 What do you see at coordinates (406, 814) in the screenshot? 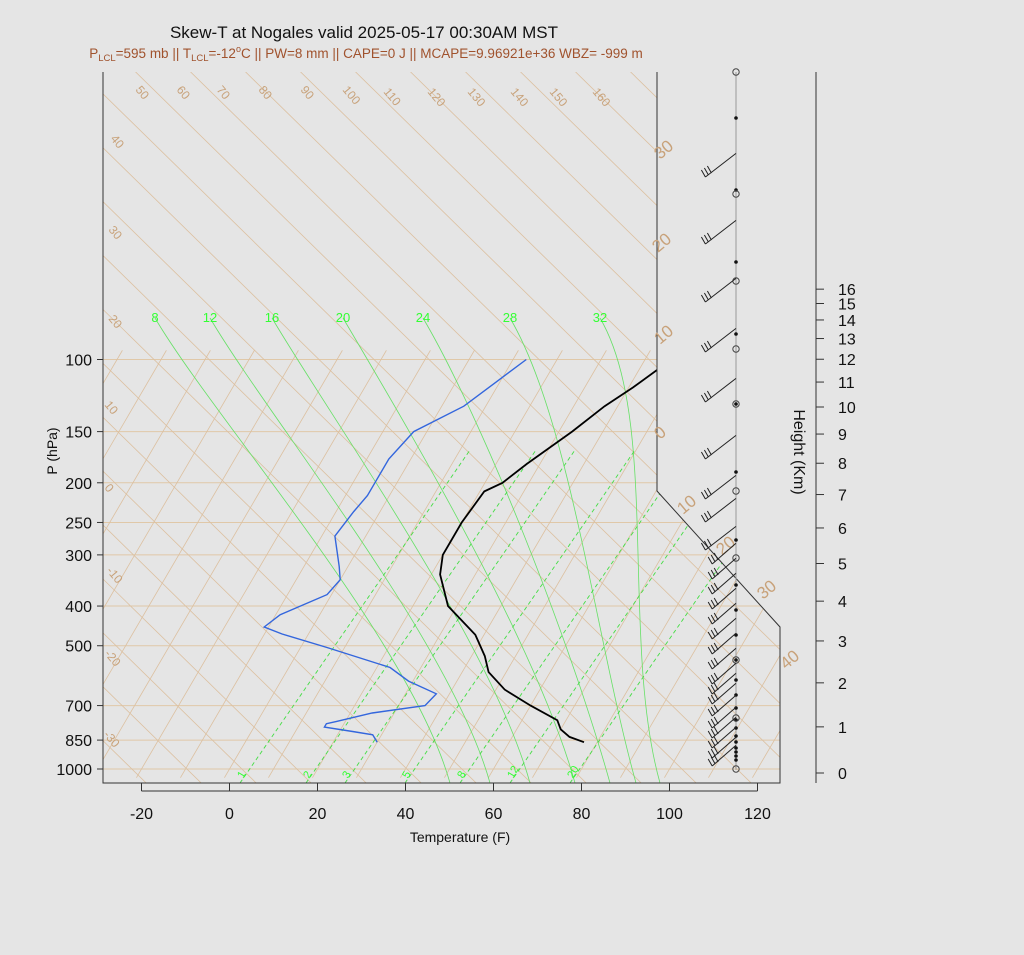
I see `x-tick-label: 40` at bounding box center [406, 814].